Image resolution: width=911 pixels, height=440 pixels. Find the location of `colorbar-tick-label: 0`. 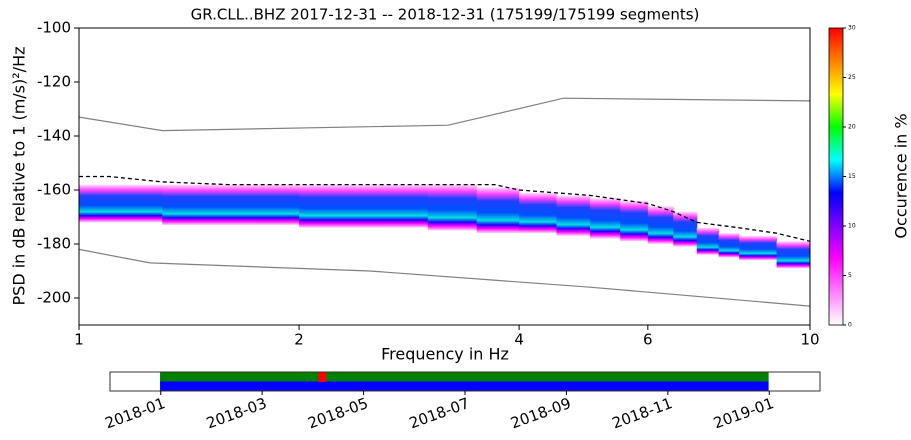

colorbar-tick-label: 0 is located at coordinates (850, 325).